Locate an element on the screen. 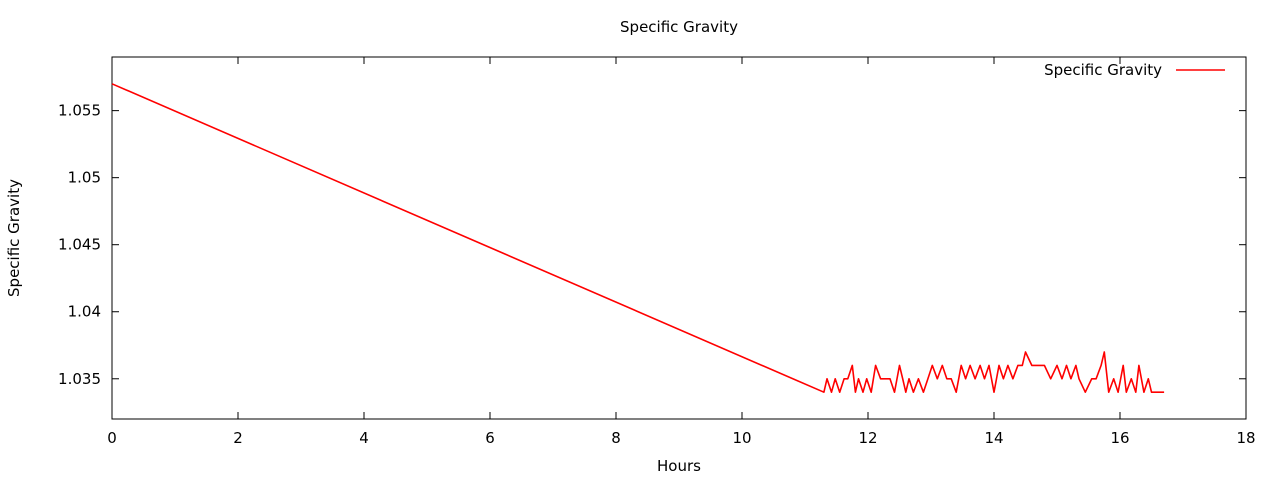  x-tick-label: 2 is located at coordinates (238, 438).